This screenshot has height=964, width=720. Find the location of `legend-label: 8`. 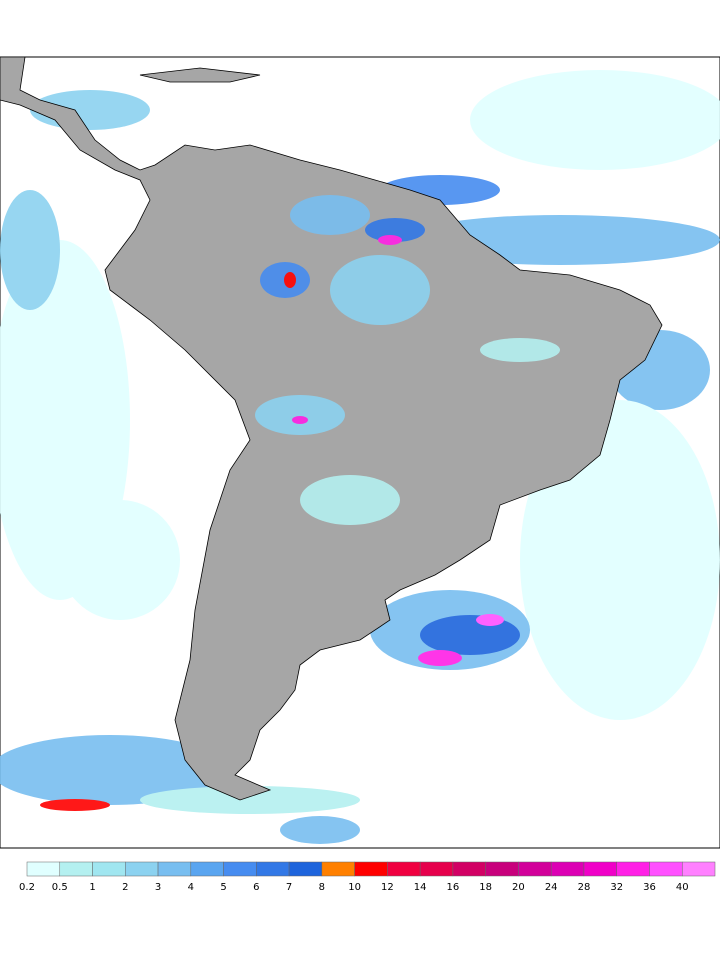

legend-label: 8 is located at coordinates (322, 887).